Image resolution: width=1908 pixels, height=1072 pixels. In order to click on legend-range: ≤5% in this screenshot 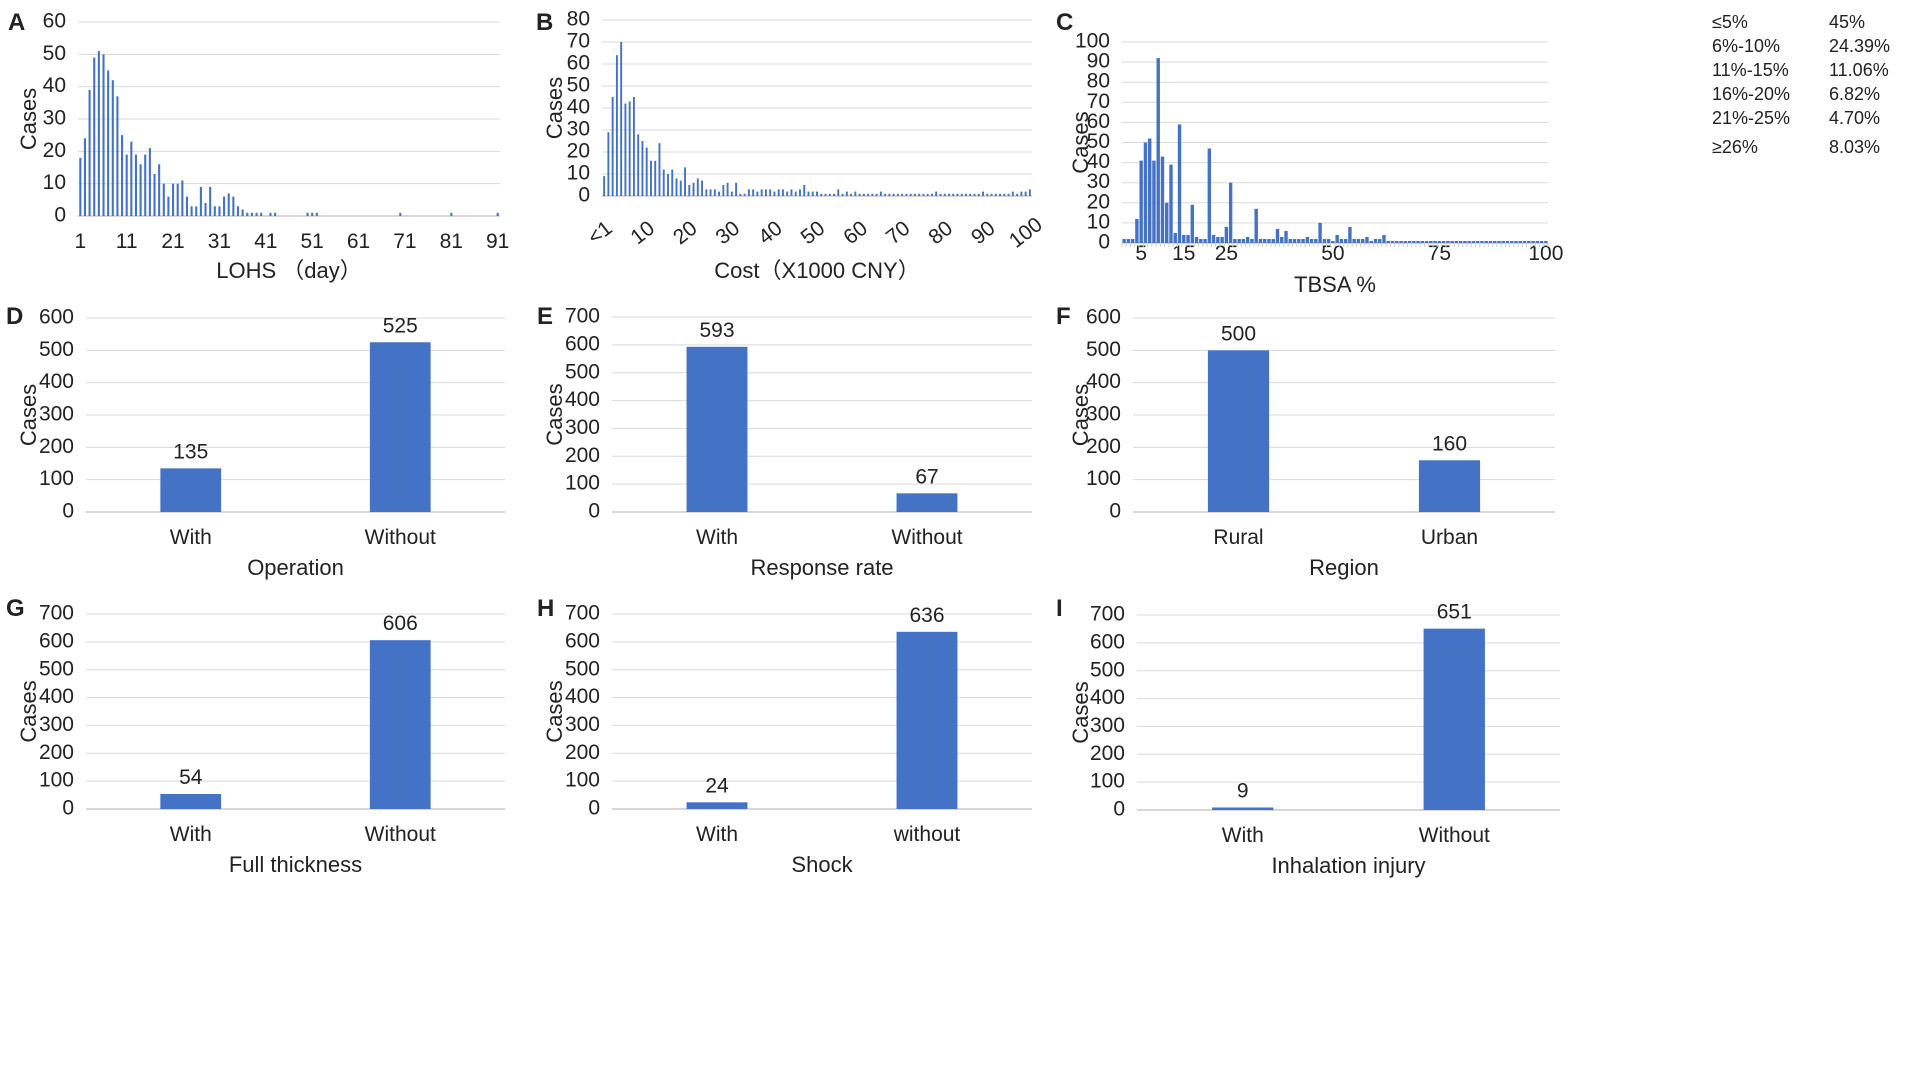, I will do `click(1730, 22)`.